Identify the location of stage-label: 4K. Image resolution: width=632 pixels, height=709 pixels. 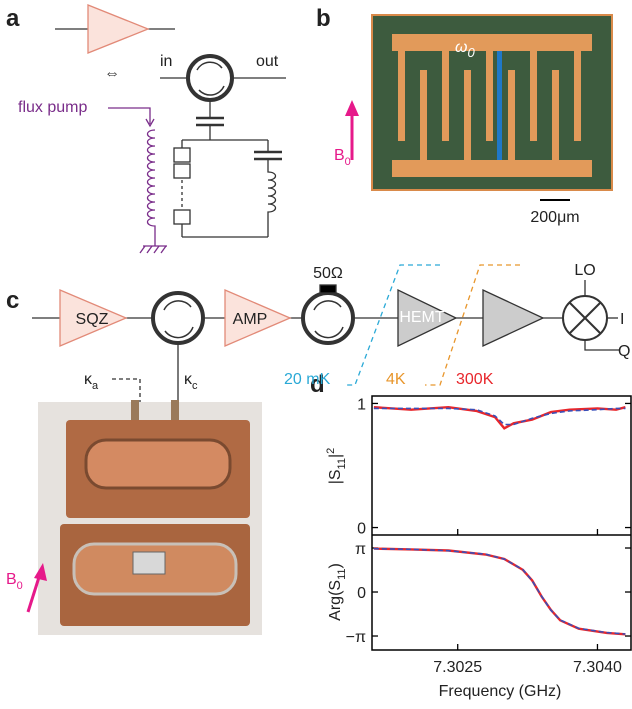
(396, 379).